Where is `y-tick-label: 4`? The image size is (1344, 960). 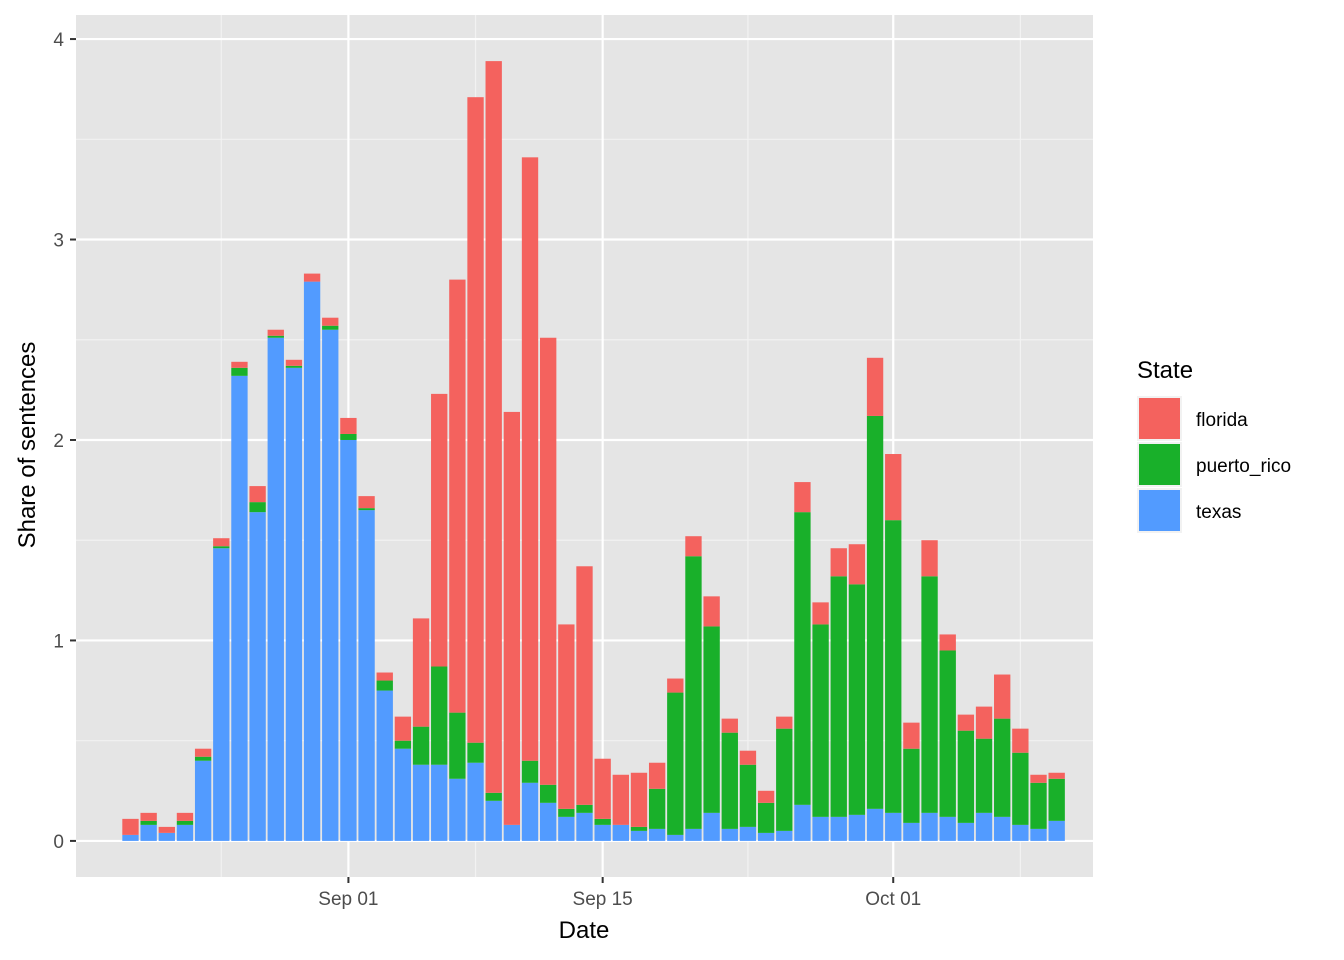 y-tick-label: 4 is located at coordinates (58, 40).